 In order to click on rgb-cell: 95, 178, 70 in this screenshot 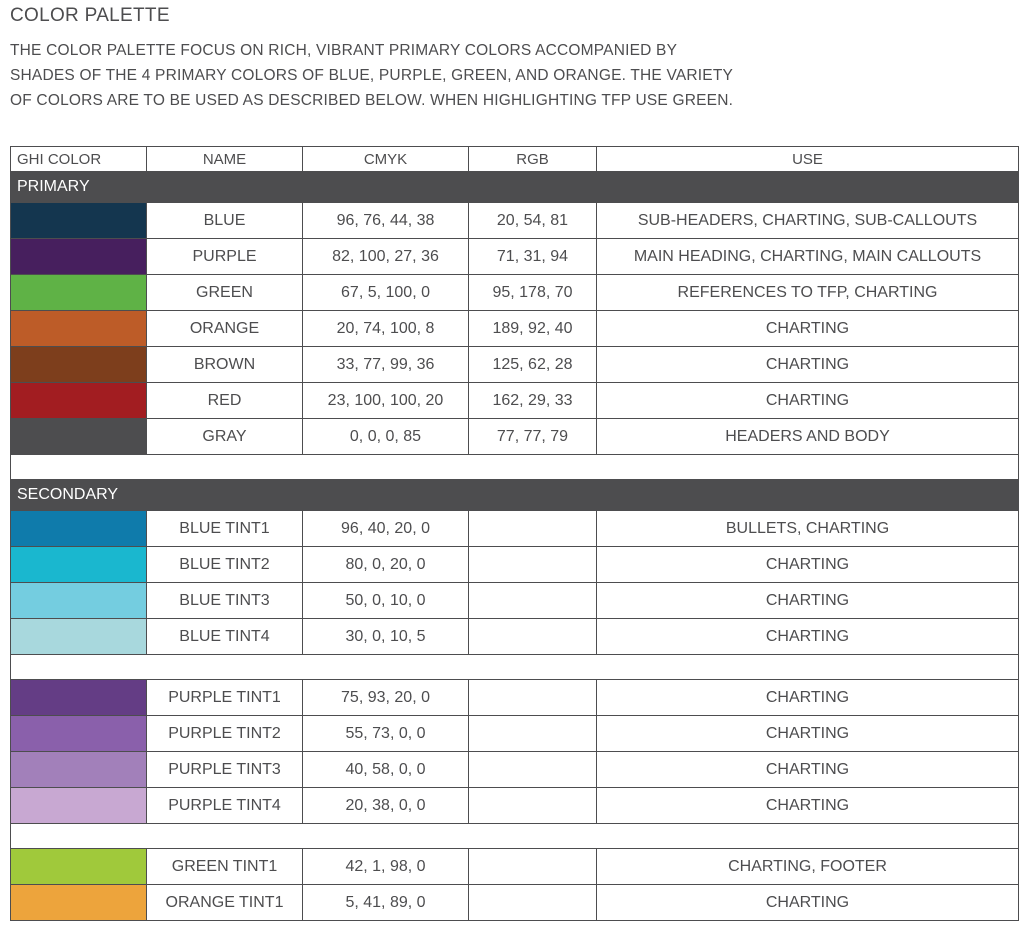, I will do `click(532, 292)`.